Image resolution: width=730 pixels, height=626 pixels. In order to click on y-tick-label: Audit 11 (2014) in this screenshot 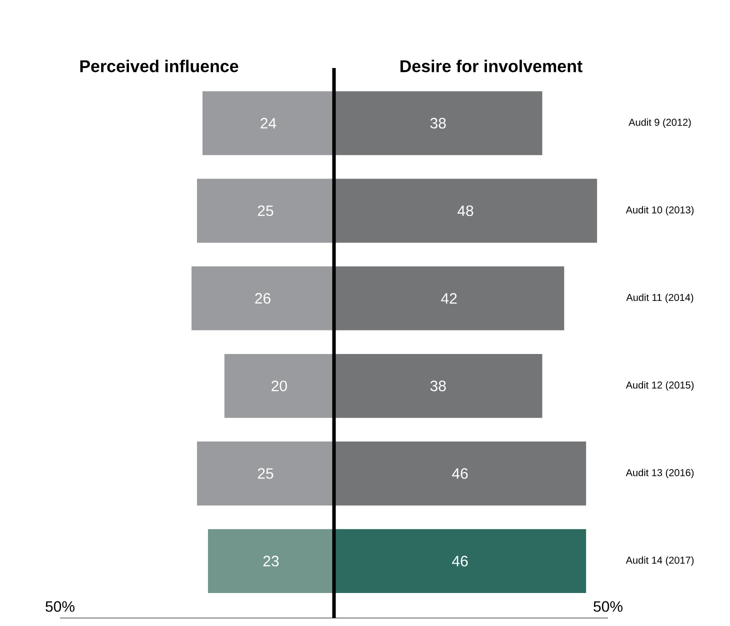, I will do `click(660, 298)`.